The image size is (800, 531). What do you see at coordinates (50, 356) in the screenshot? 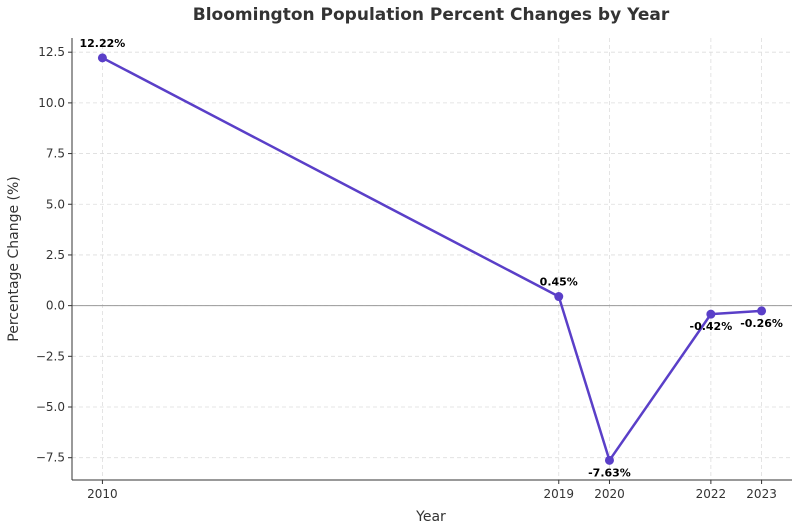
I see `y-tick-label: −2.5` at bounding box center [50, 356].